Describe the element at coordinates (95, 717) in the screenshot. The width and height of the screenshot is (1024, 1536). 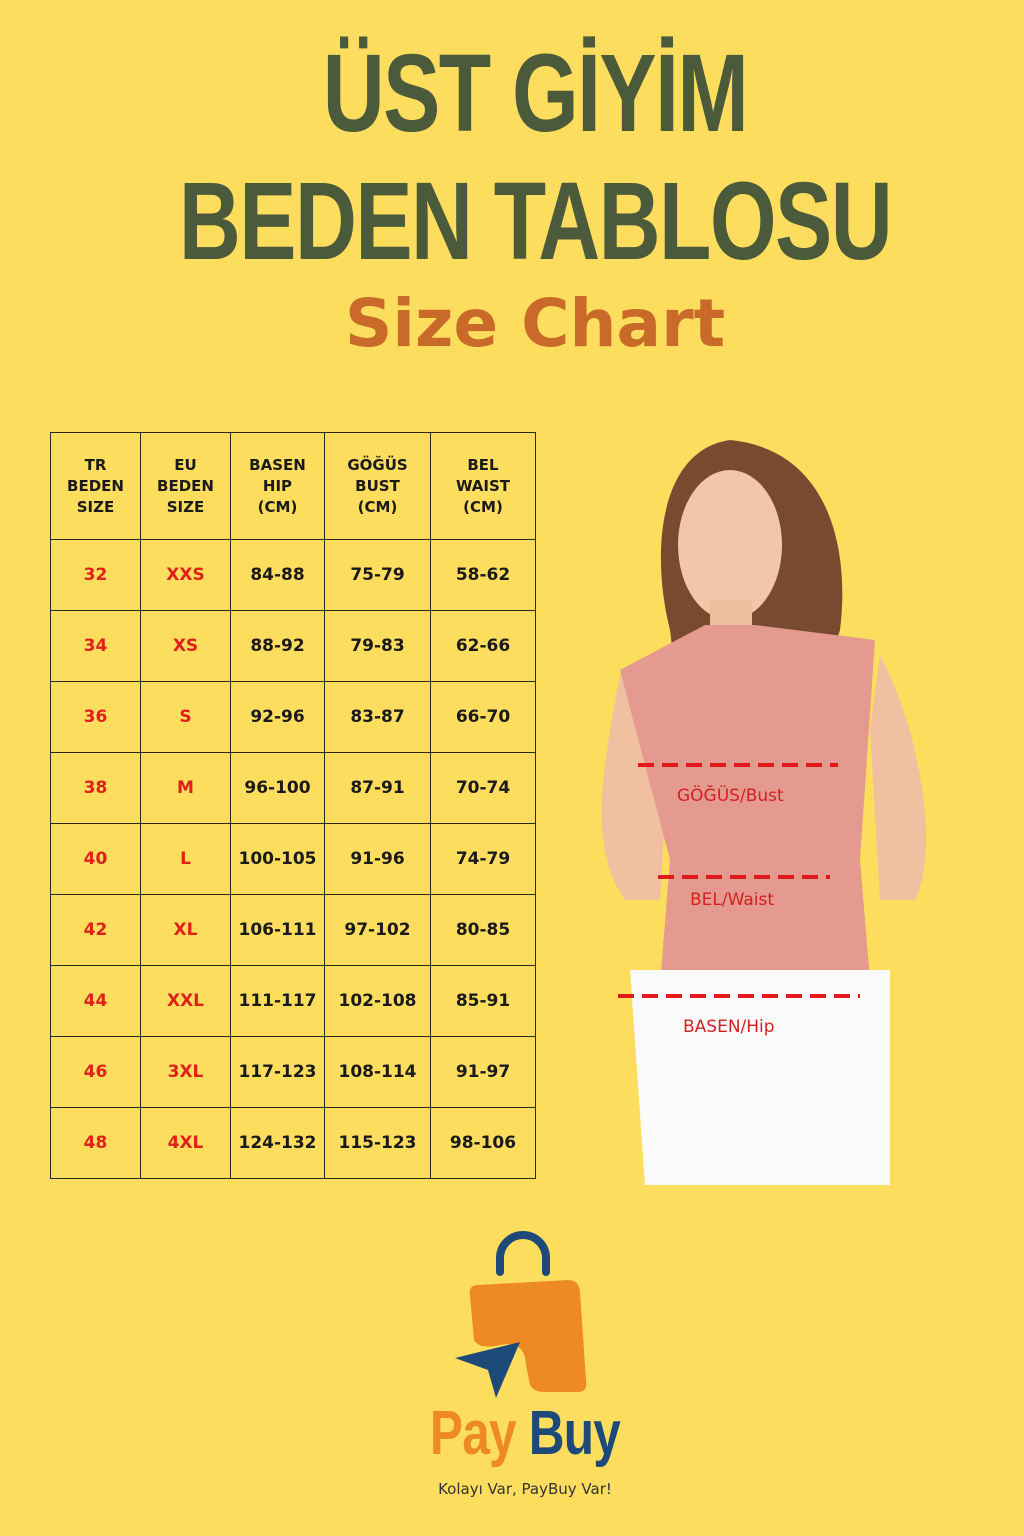
I see `table-cell: 36` at that location.